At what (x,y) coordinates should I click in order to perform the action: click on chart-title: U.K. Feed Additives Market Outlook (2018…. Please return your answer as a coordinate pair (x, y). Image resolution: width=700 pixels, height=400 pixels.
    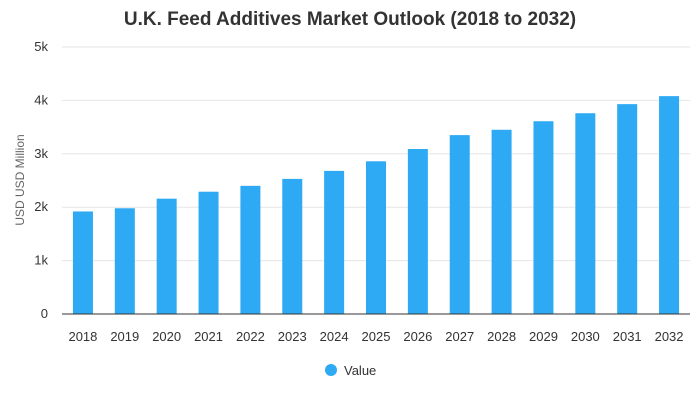
    Looking at the image, I should click on (350, 19).